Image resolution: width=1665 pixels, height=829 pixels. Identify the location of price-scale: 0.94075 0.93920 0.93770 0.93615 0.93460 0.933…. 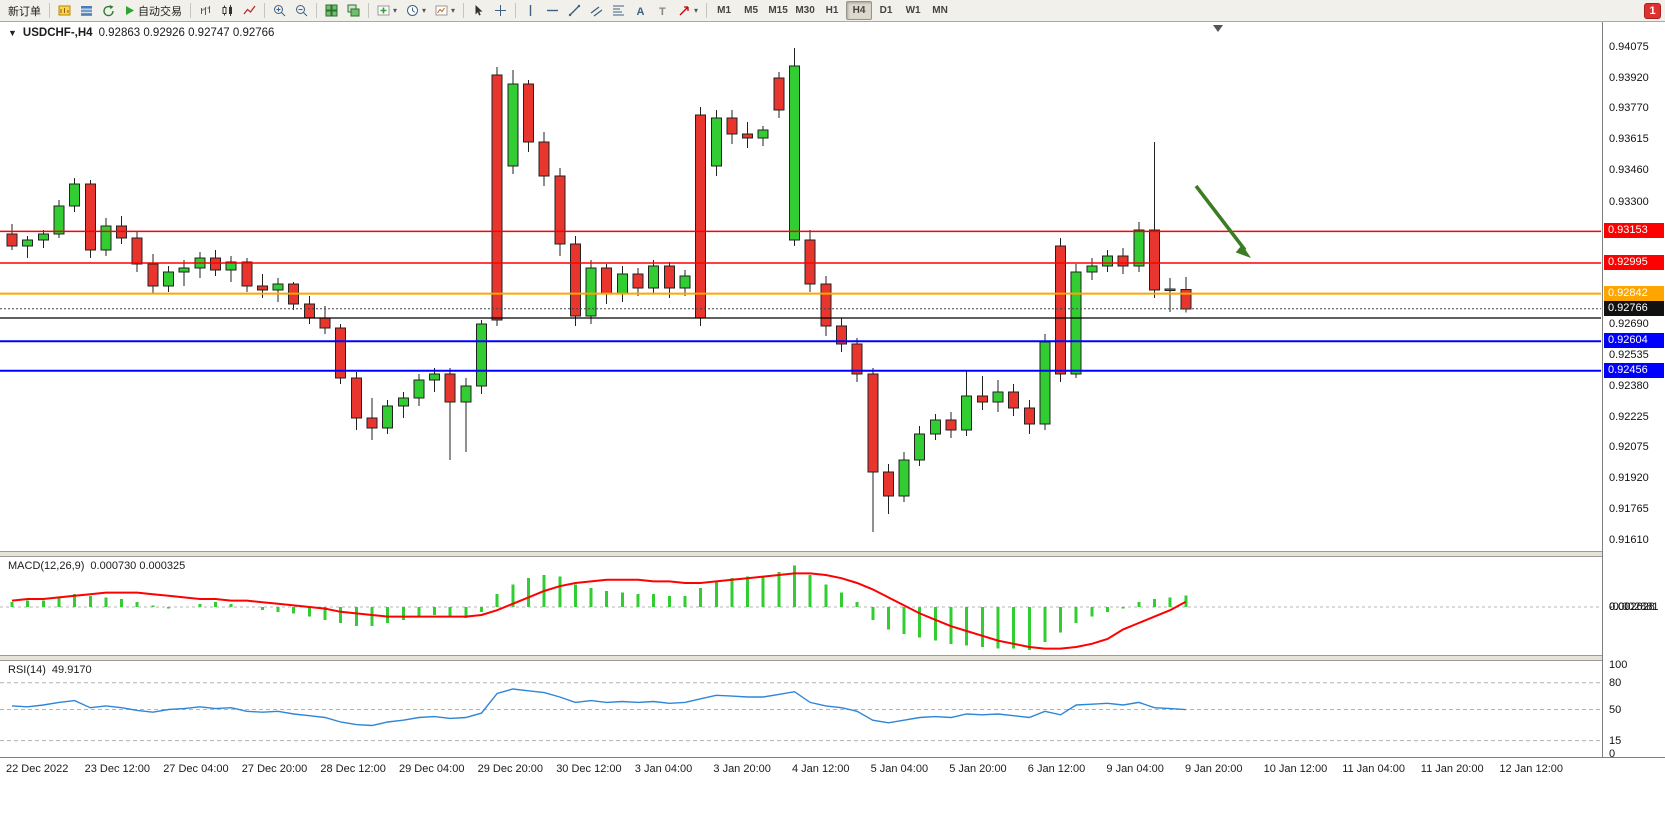
(1633, 391).